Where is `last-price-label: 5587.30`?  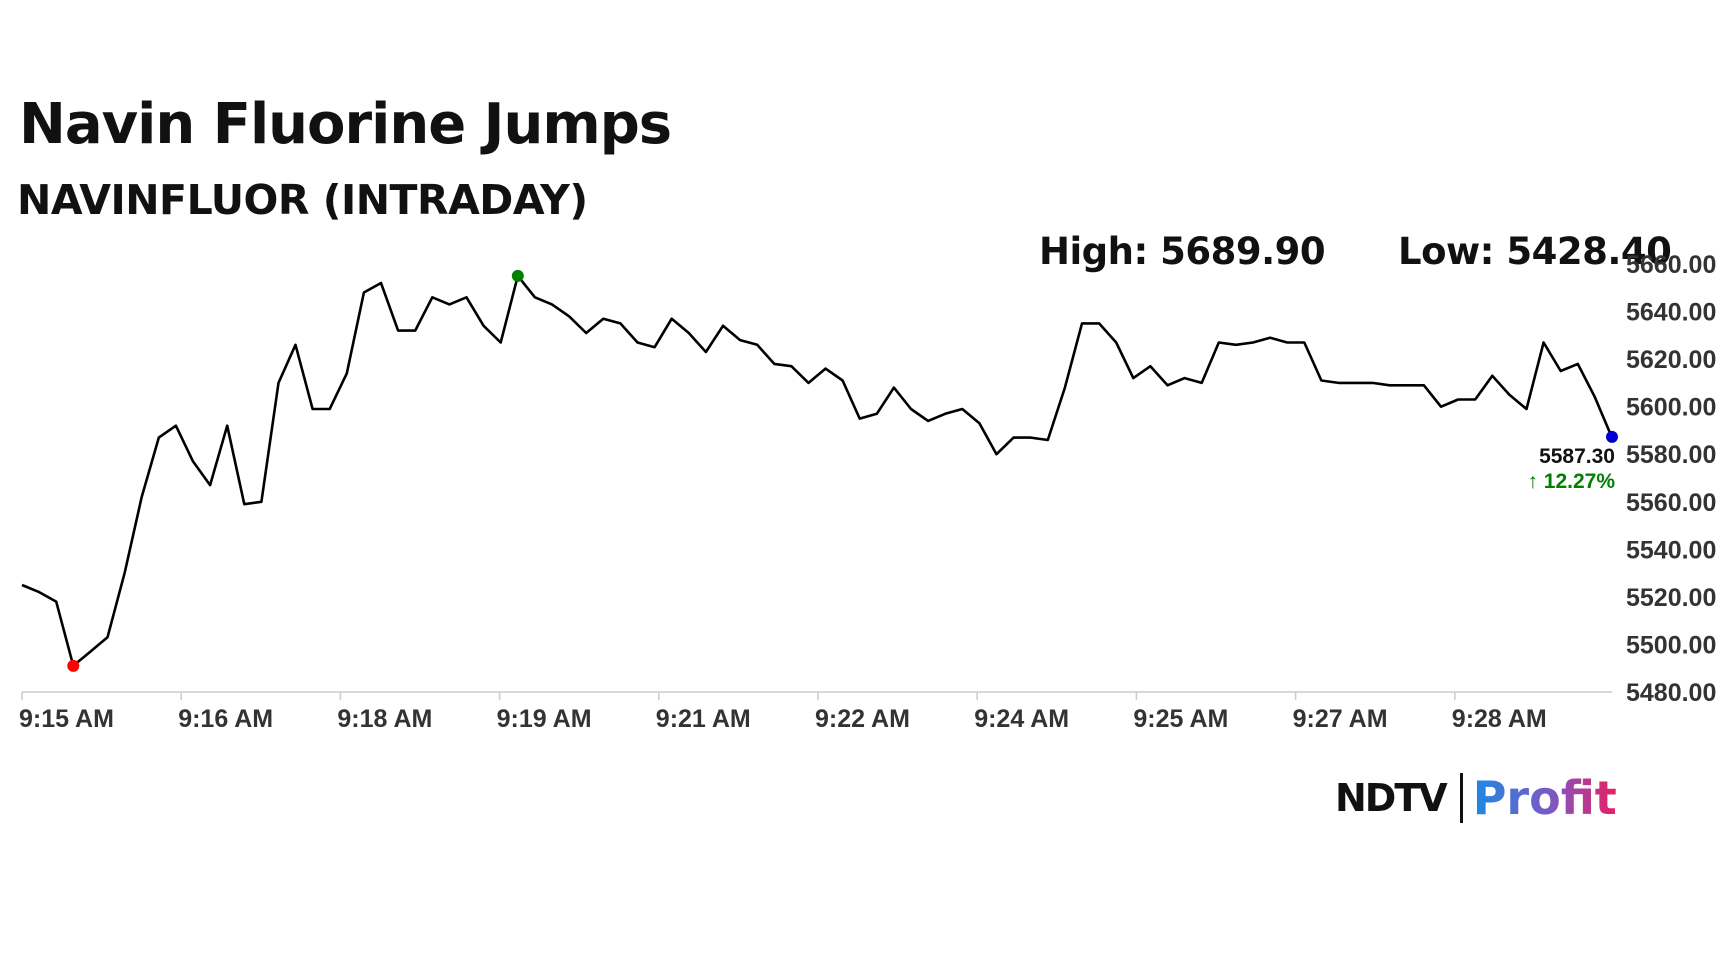
last-price-label: 5587.30 is located at coordinates (1577, 456).